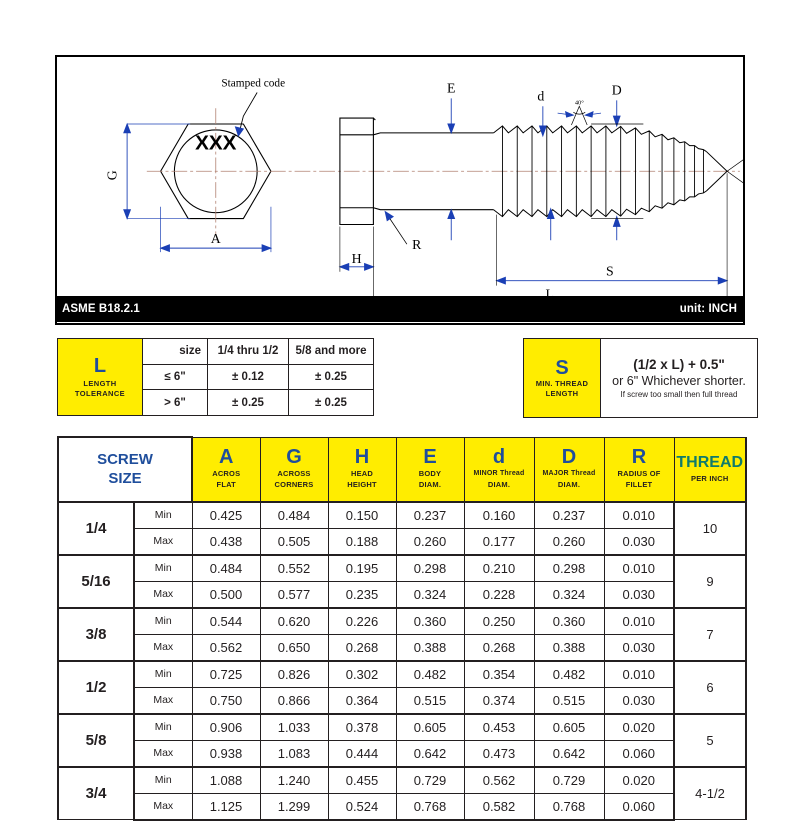 This screenshot has height=821, width=800. I want to click on cell-g-max-1: 0.577, so click(294, 594).